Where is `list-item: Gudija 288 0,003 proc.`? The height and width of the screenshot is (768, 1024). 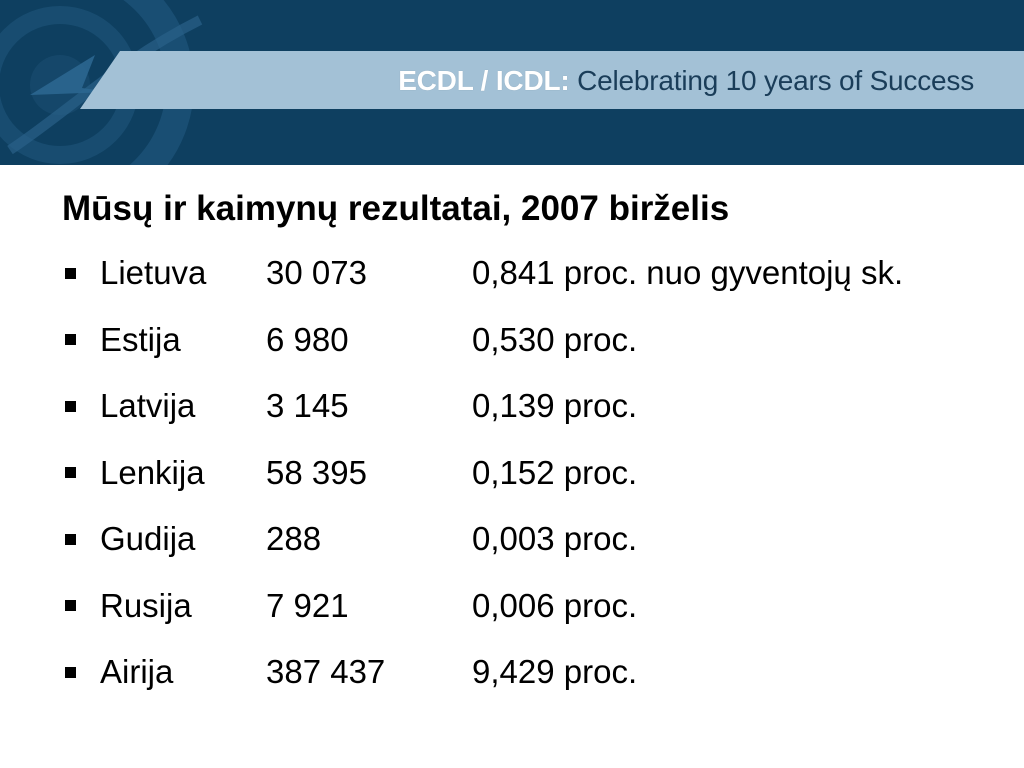
list-item: Gudija 288 0,003 proc. is located at coordinates (532, 539).